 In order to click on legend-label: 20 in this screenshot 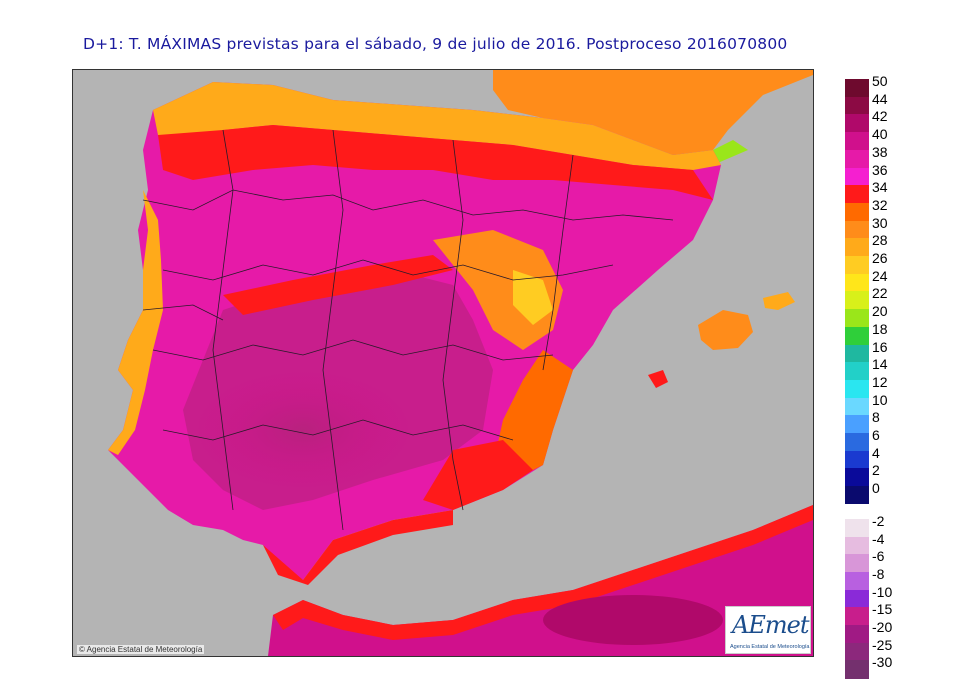, I will do `click(880, 311)`.